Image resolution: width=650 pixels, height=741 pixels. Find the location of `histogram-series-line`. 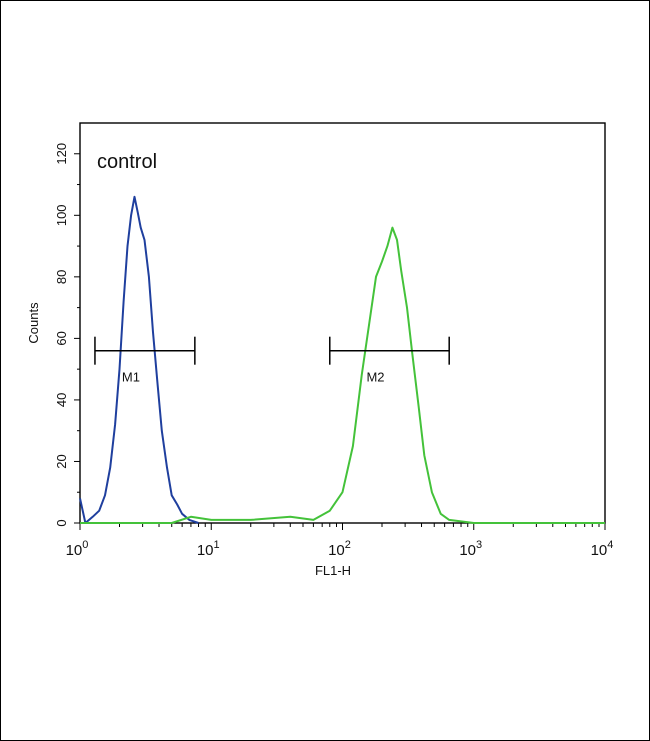

histogram-series-line is located at coordinates (139, 359).